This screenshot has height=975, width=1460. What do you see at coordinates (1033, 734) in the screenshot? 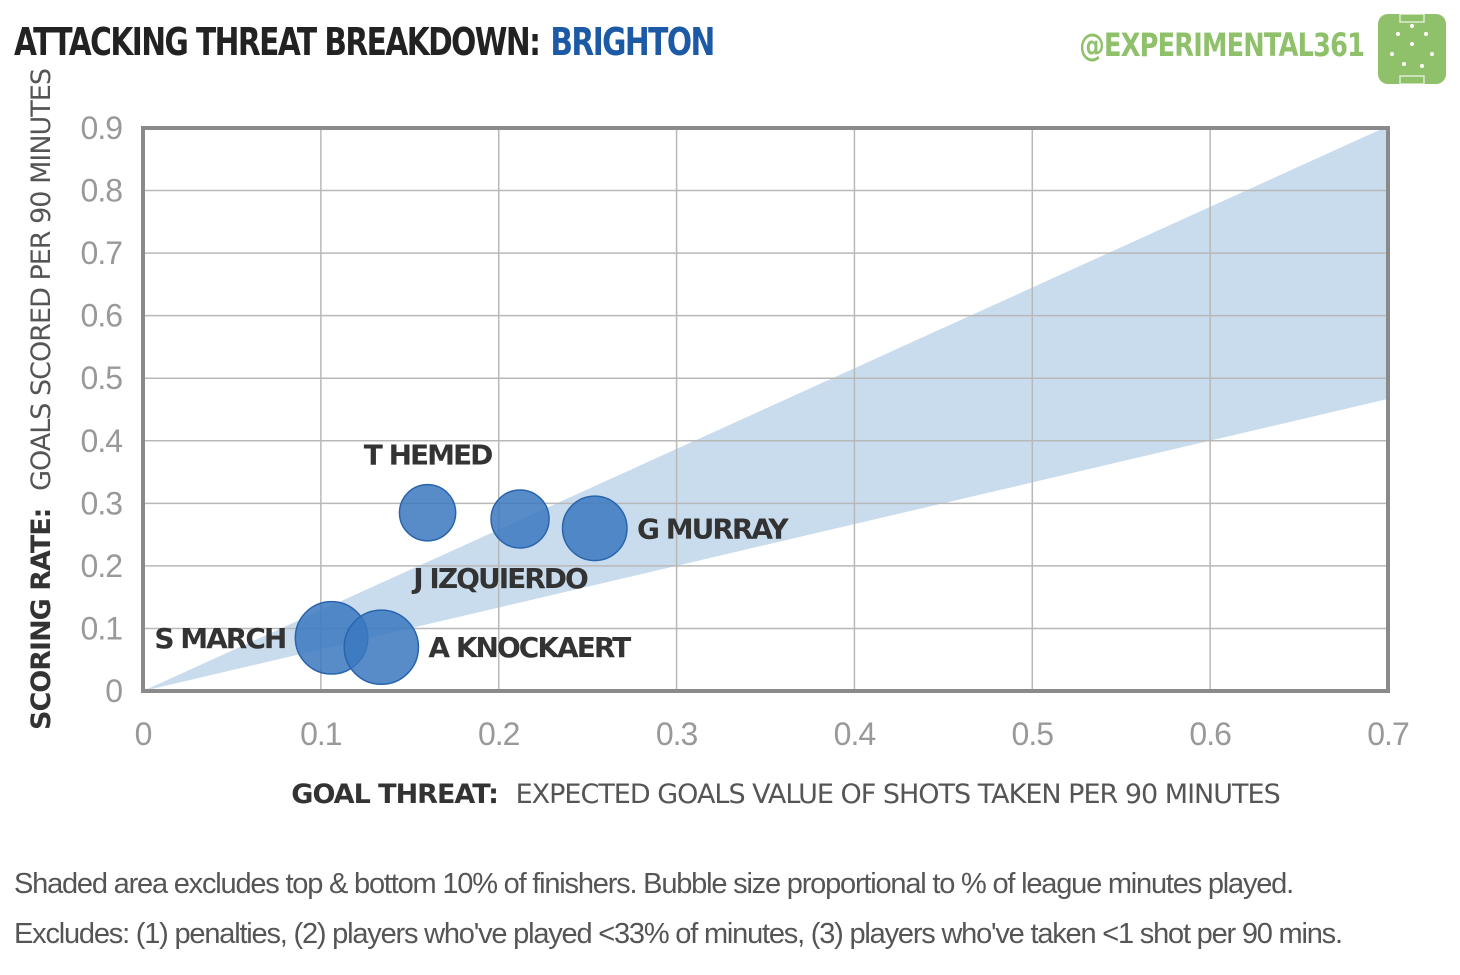
I see `x-tick-label: 0.5` at bounding box center [1033, 734].